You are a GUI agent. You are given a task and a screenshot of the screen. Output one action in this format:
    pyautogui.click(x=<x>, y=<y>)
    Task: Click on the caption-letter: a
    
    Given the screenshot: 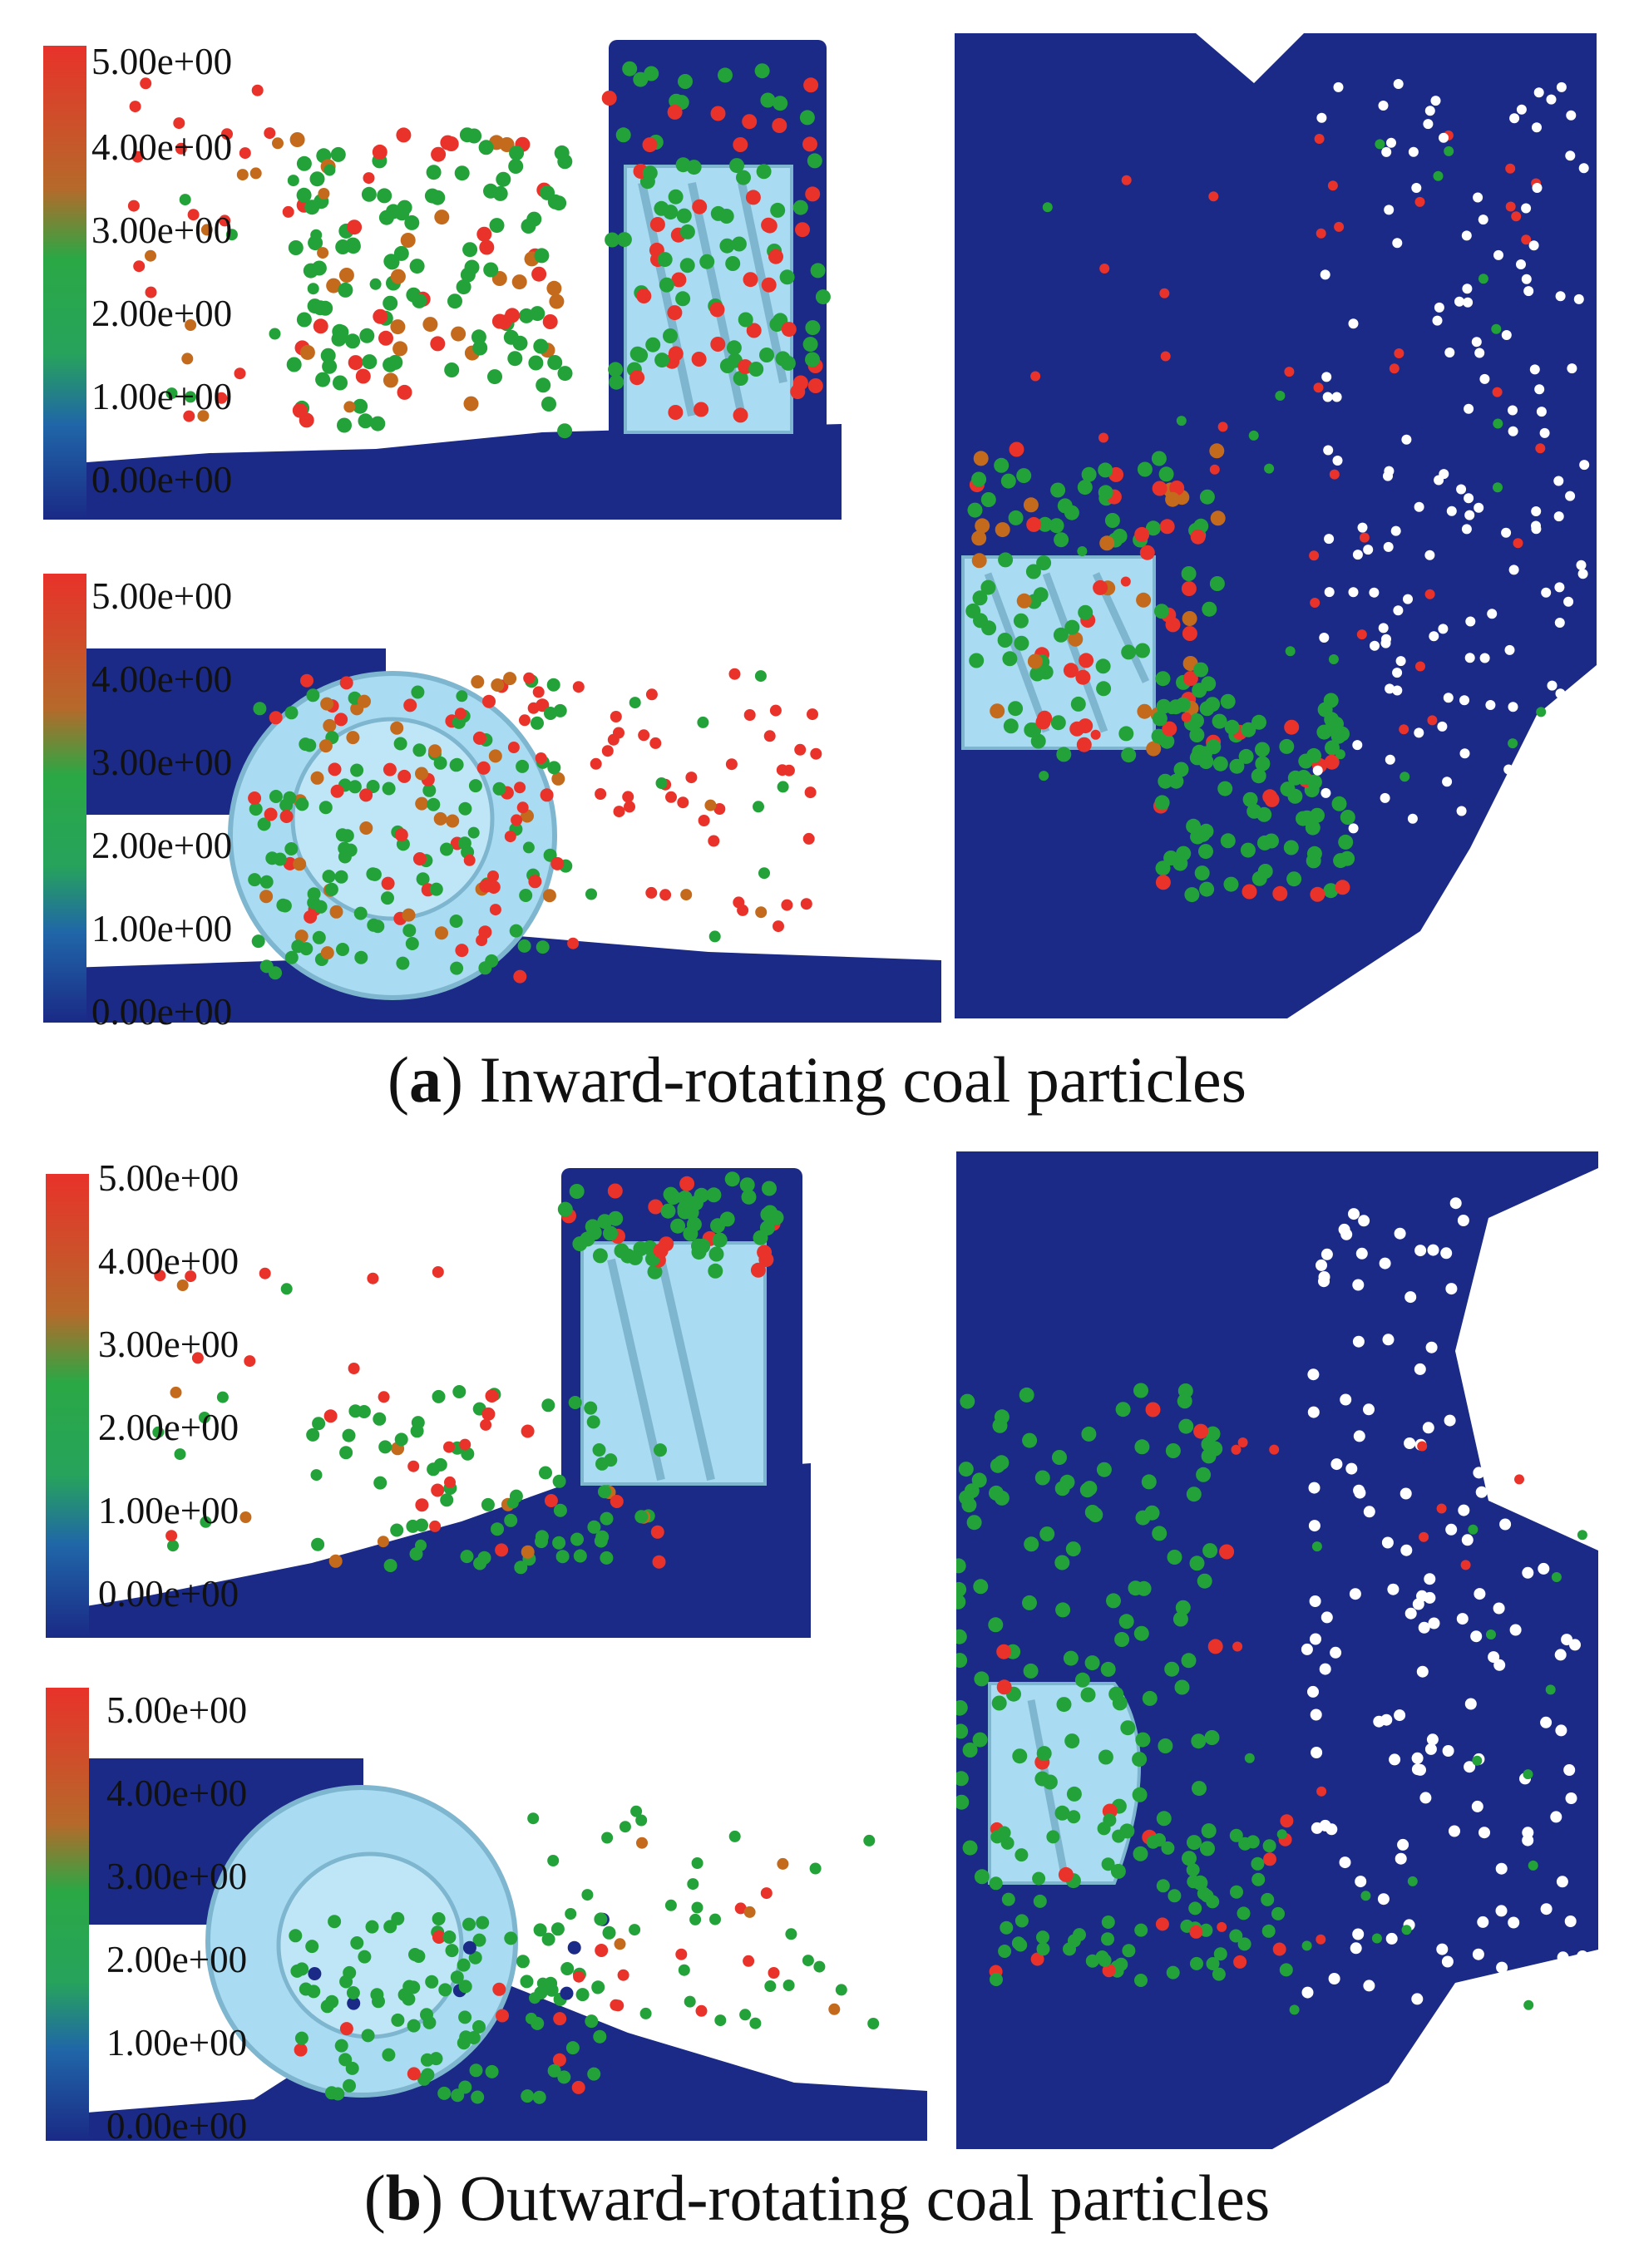 What is the action you would take?
    pyautogui.click(x=425, y=1079)
    